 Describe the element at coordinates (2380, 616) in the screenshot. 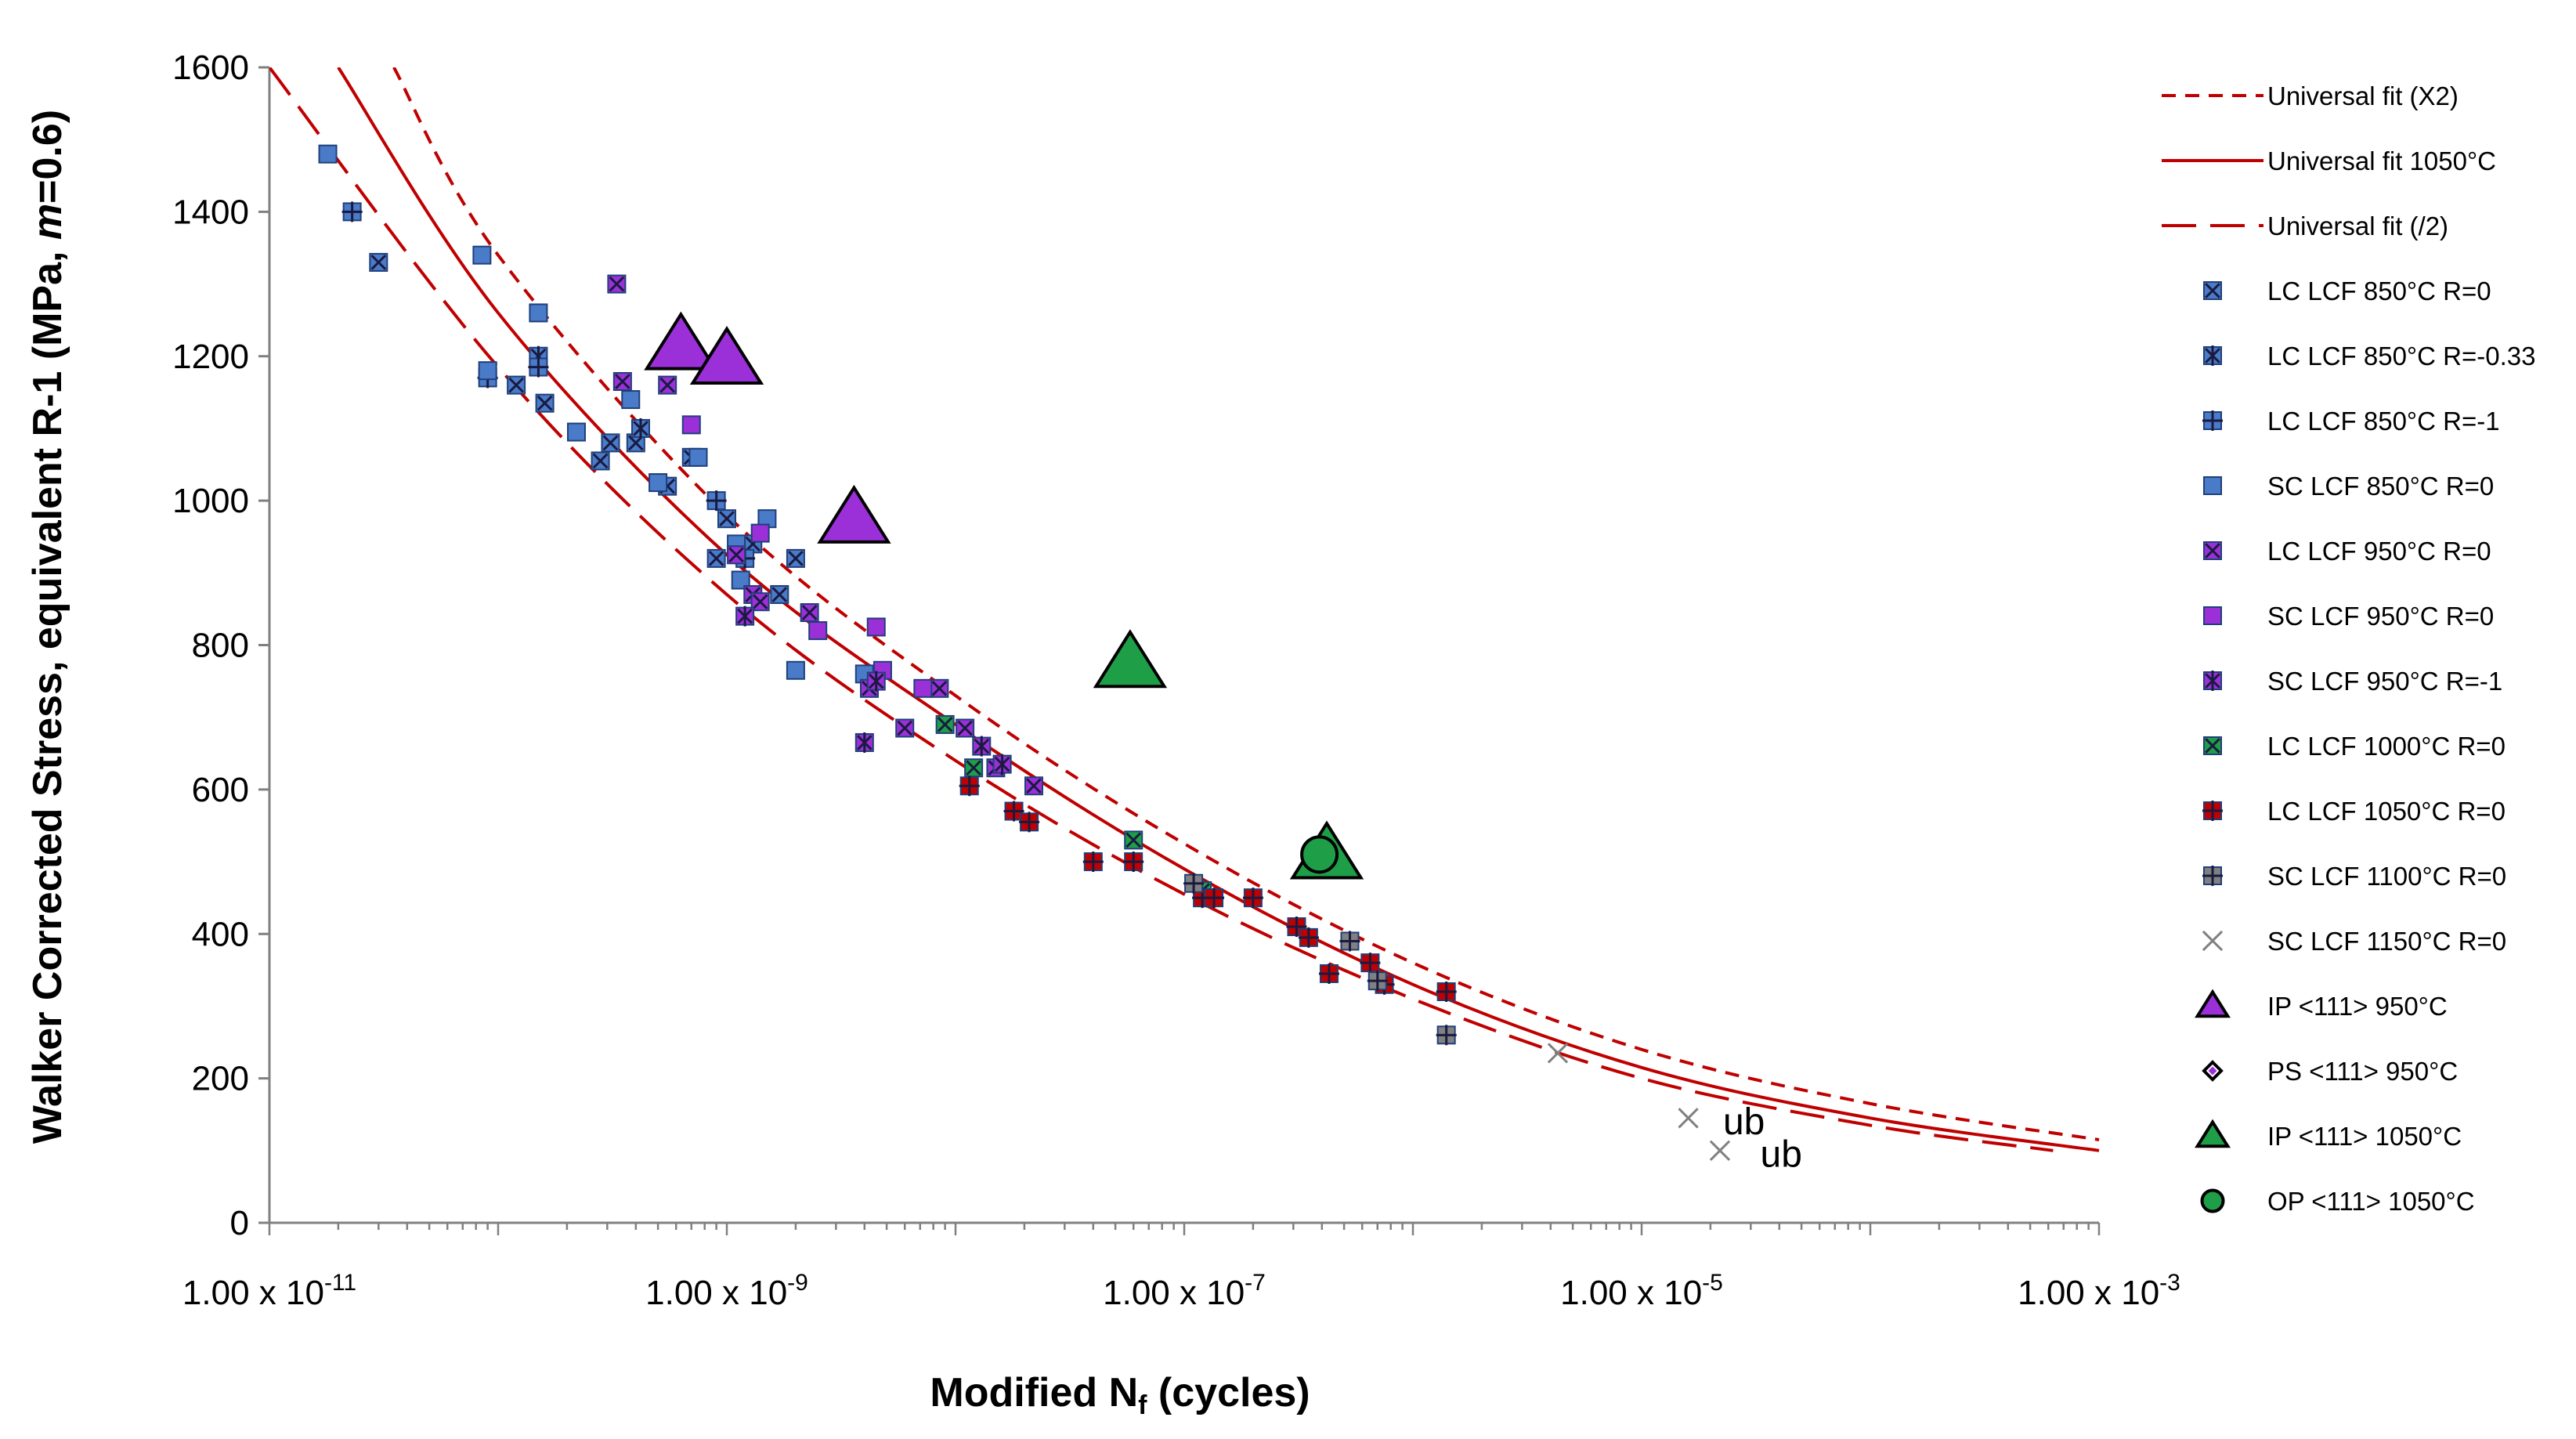

I see `legend-label: SC LCF 950°C R=0` at that location.